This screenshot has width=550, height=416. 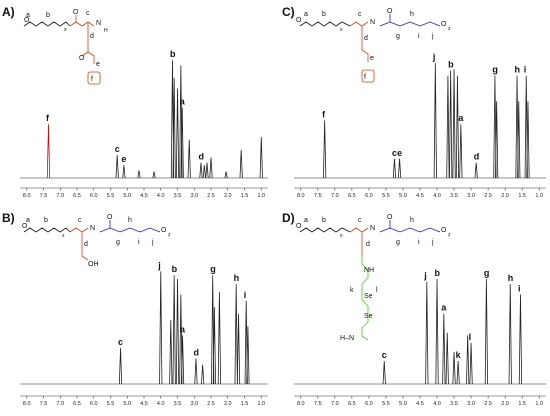 I want to click on struct-b-O-end: O, so click(x=164, y=230).